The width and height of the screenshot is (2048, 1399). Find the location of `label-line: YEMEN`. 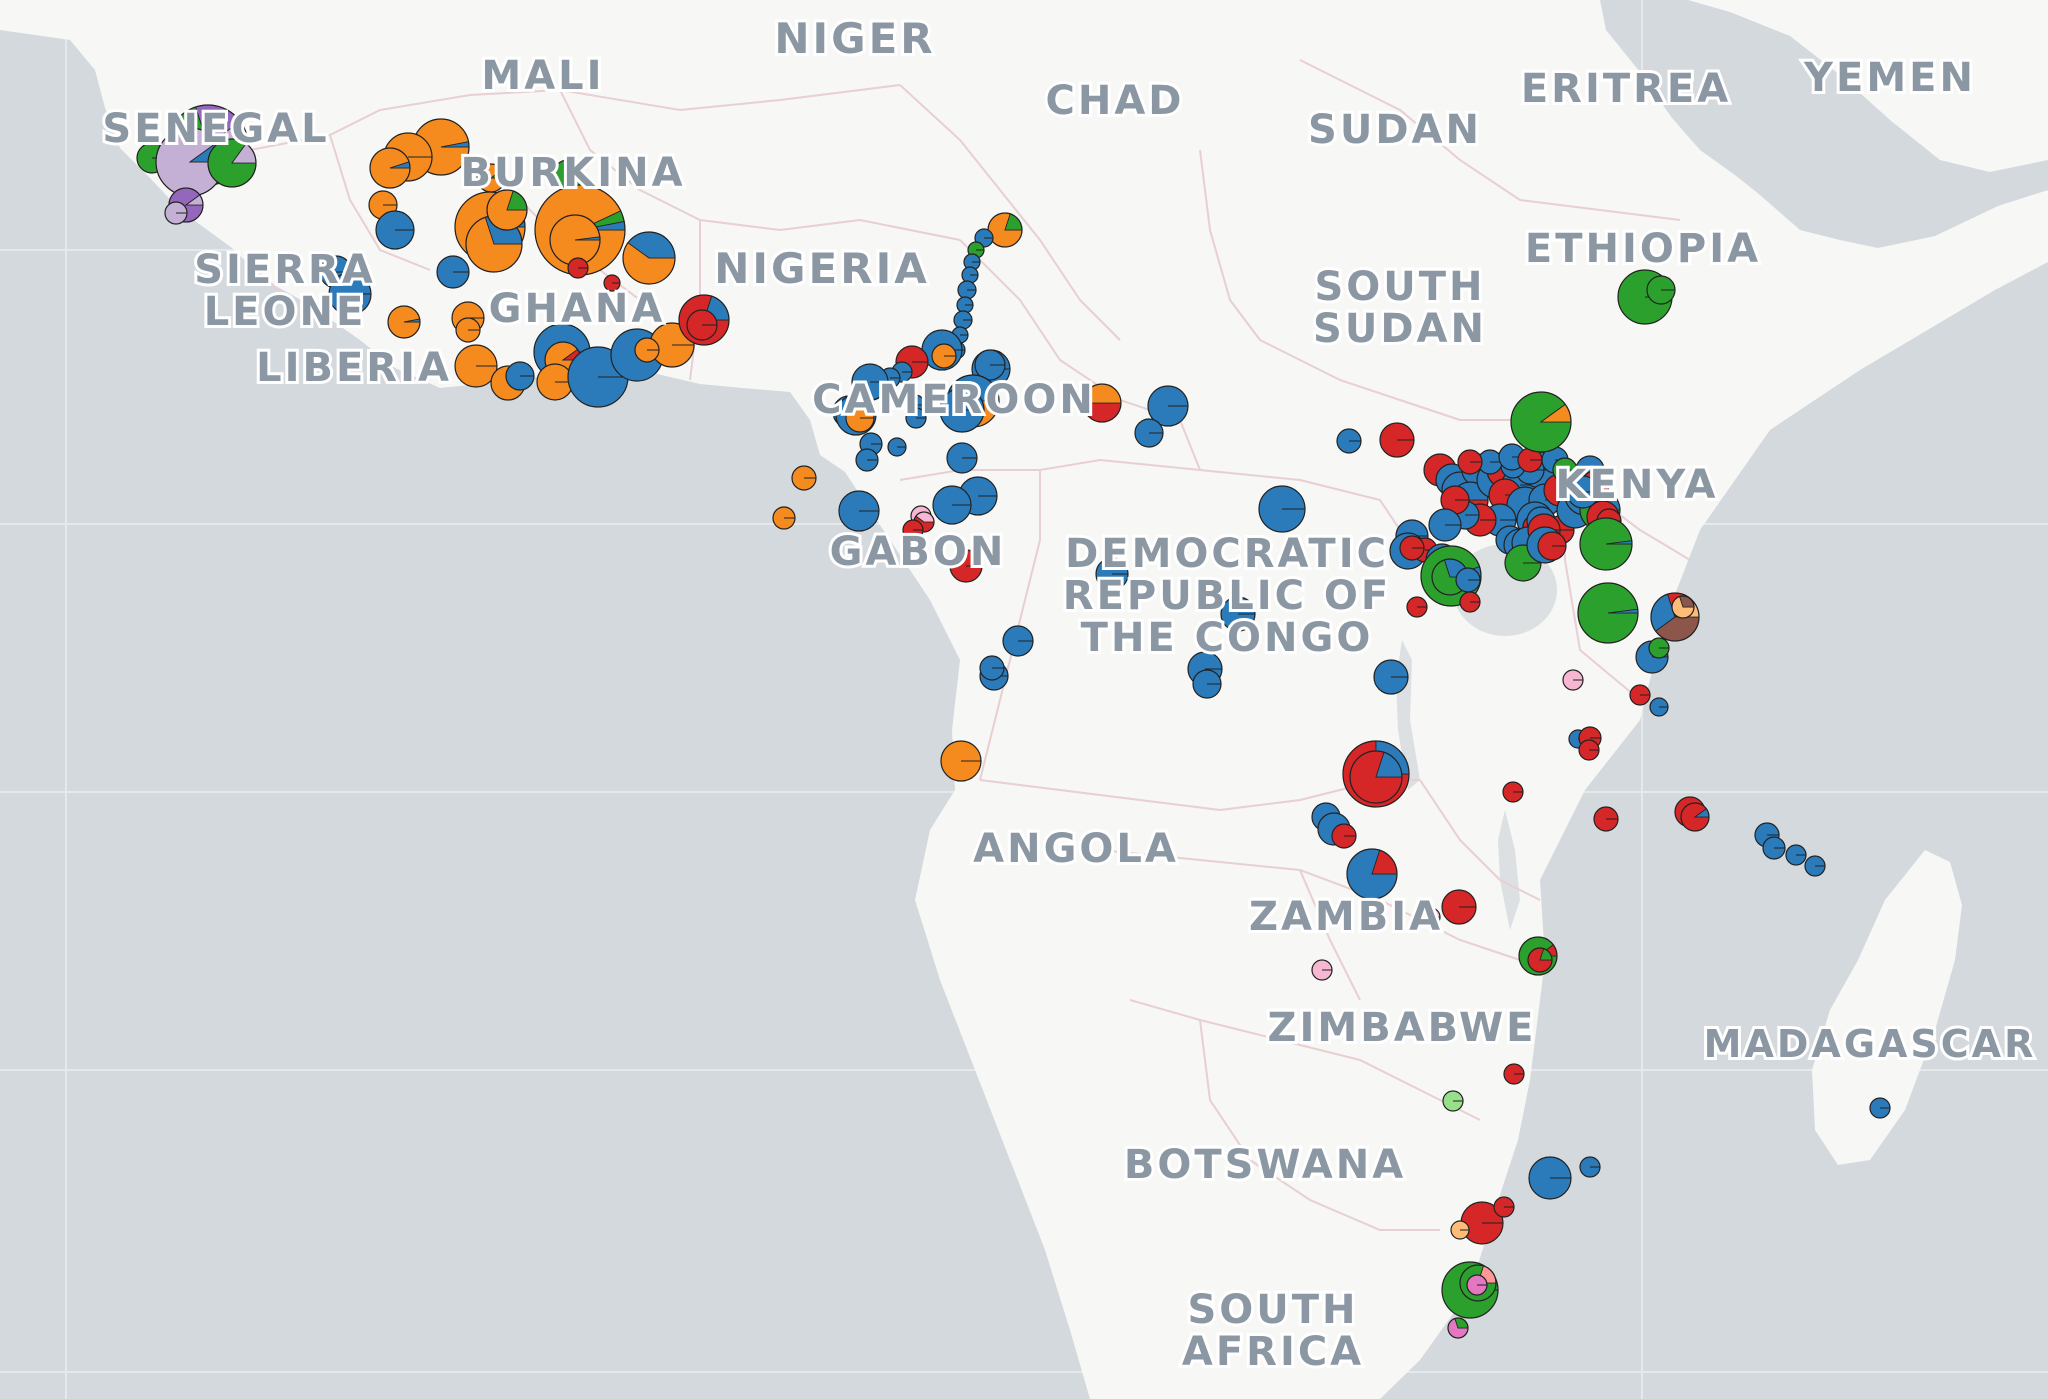

label-line: YEMEN is located at coordinates (1889, 78).